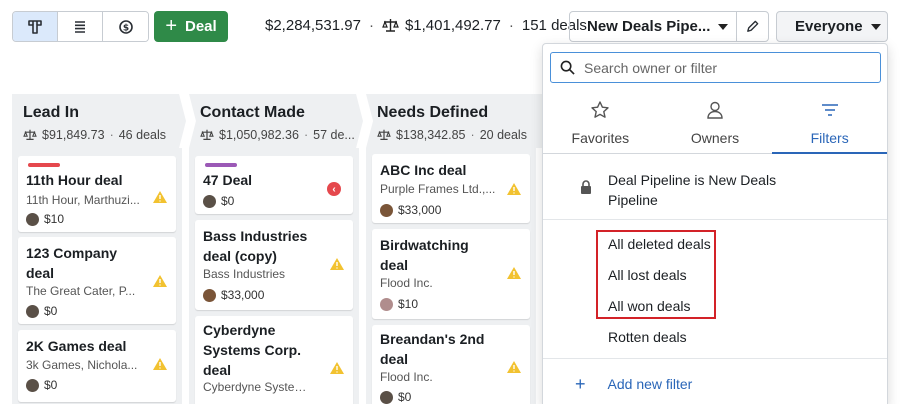 This screenshot has width=900, height=404. I want to click on person-icon, so click(715, 110).